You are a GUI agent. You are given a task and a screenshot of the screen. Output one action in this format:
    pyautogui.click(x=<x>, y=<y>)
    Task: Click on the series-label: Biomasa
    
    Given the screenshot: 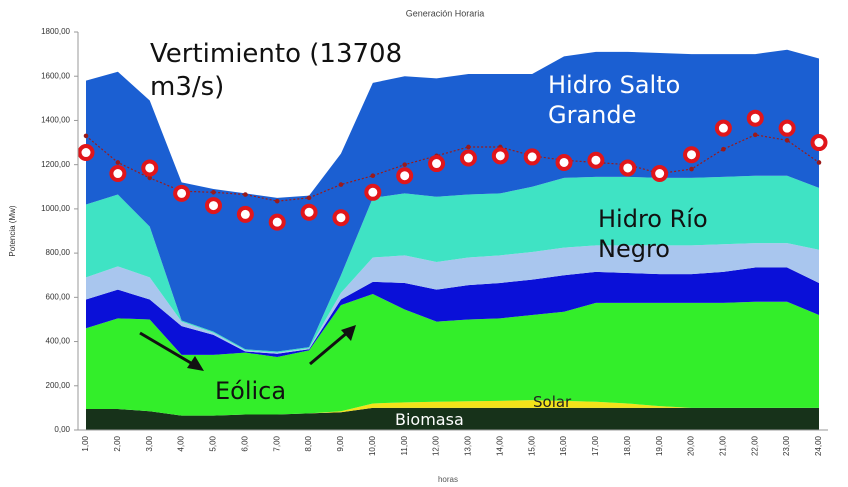 What is the action you would take?
    pyautogui.click(x=429, y=419)
    